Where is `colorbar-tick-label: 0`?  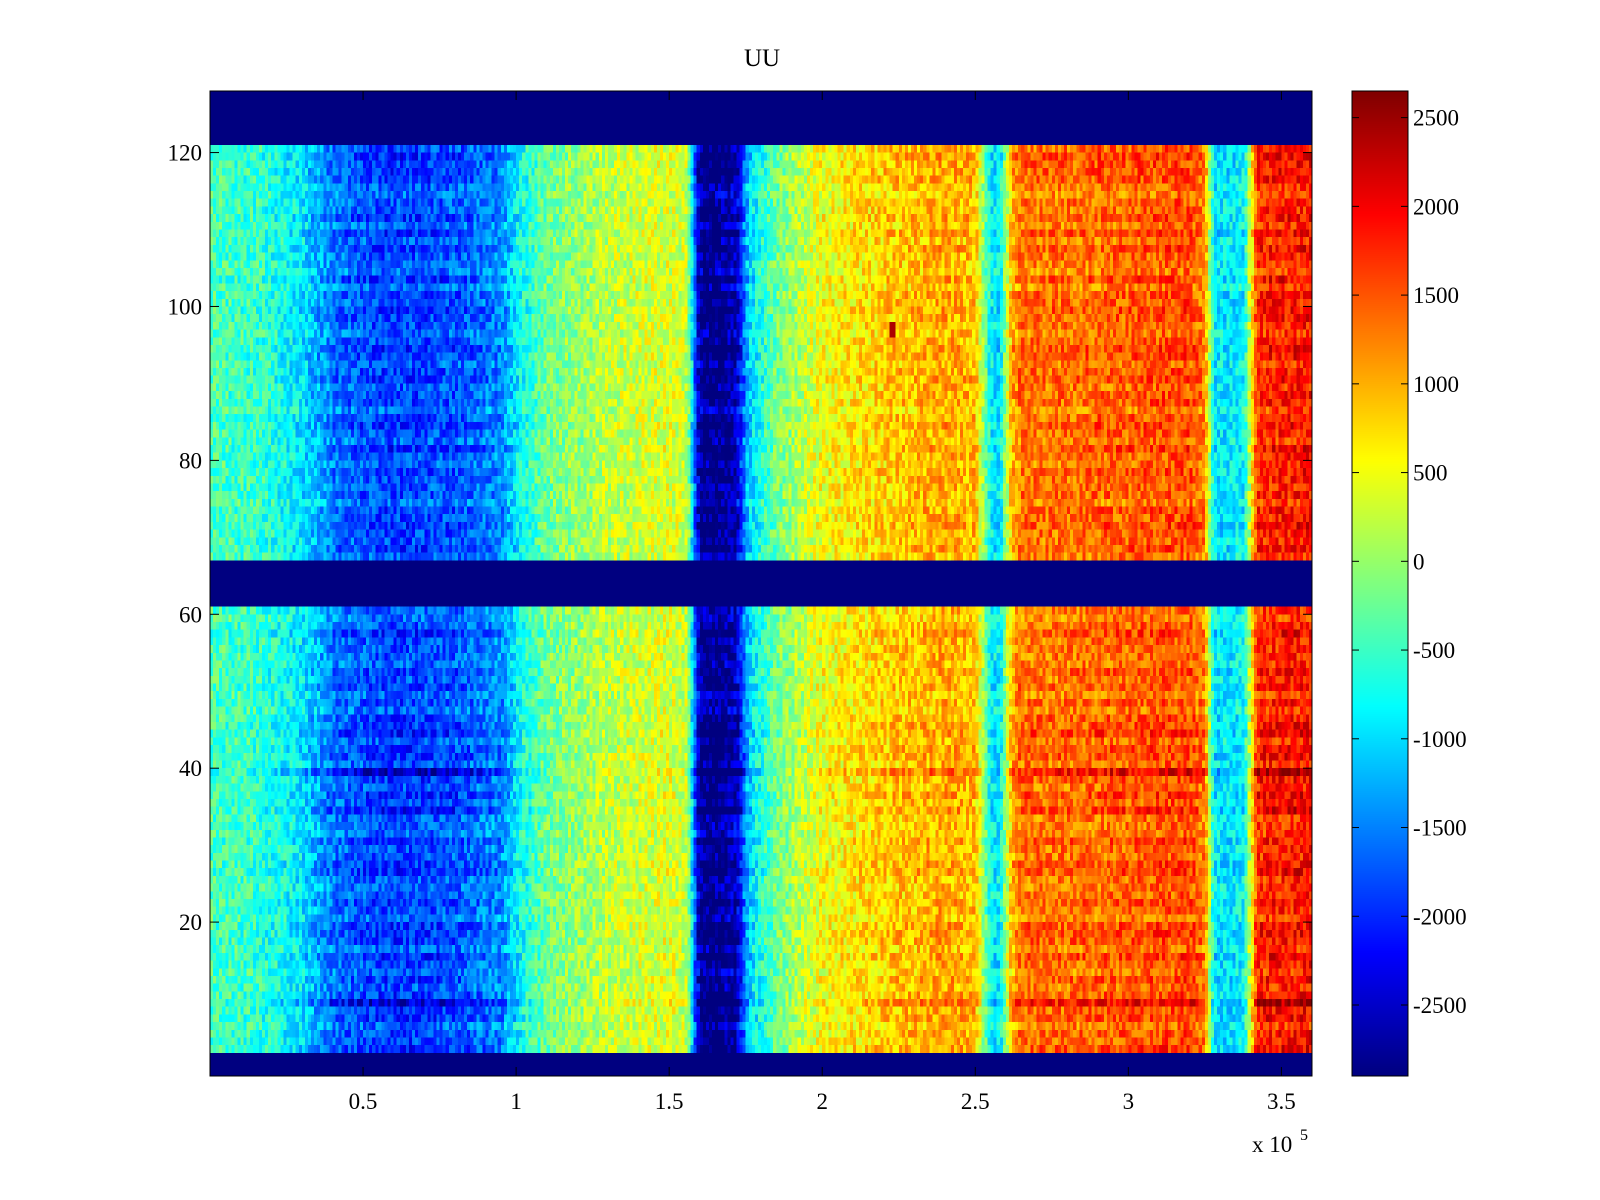
colorbar-tick-label: 0 is located at coordinates (1419, 561).